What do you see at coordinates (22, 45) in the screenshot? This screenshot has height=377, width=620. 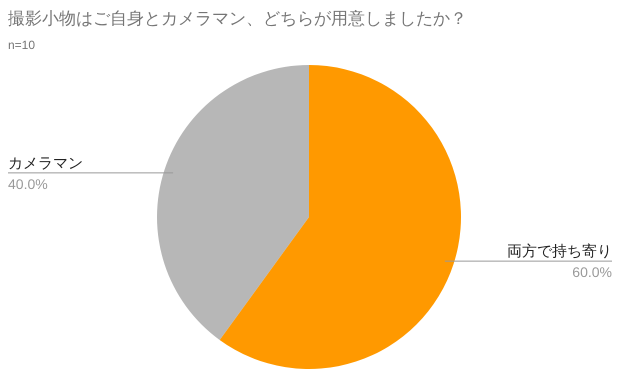 I see `chart-subtitle: n=10` at bounding box center [22, 45].